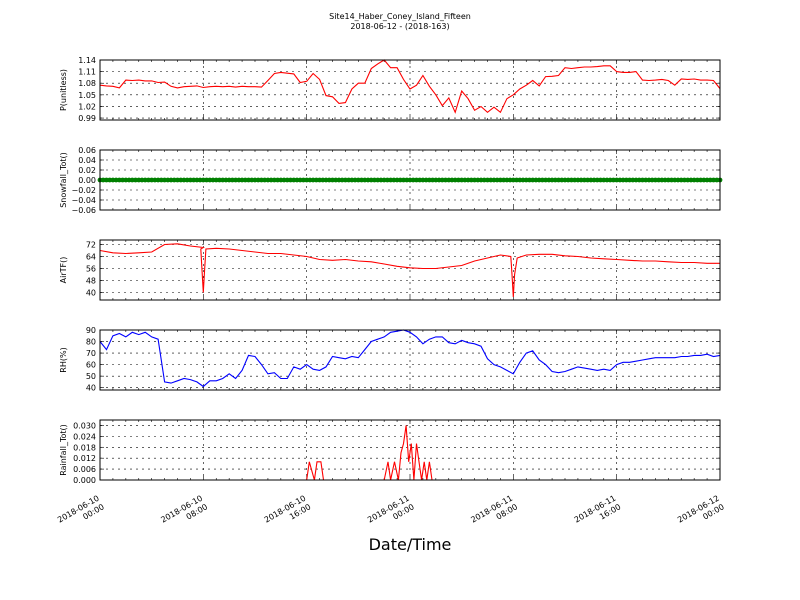 The image size is (800, 600). Describe the element at coordinates (83, 210) in the screenshot. I see `y-tick-label: −0.06` at that location.